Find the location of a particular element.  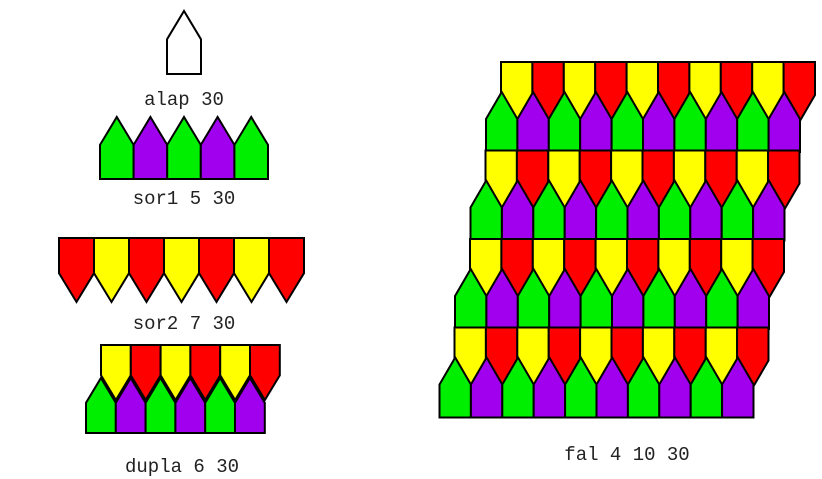

figure-sor1 is located at coordinates (184, 147).